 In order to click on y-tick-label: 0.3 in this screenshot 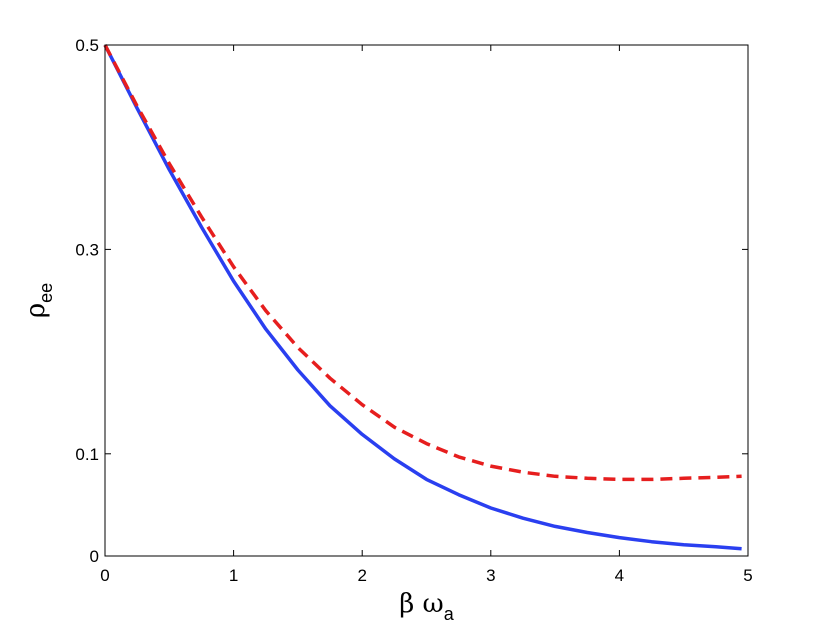, I will do `click(87, 249)`.